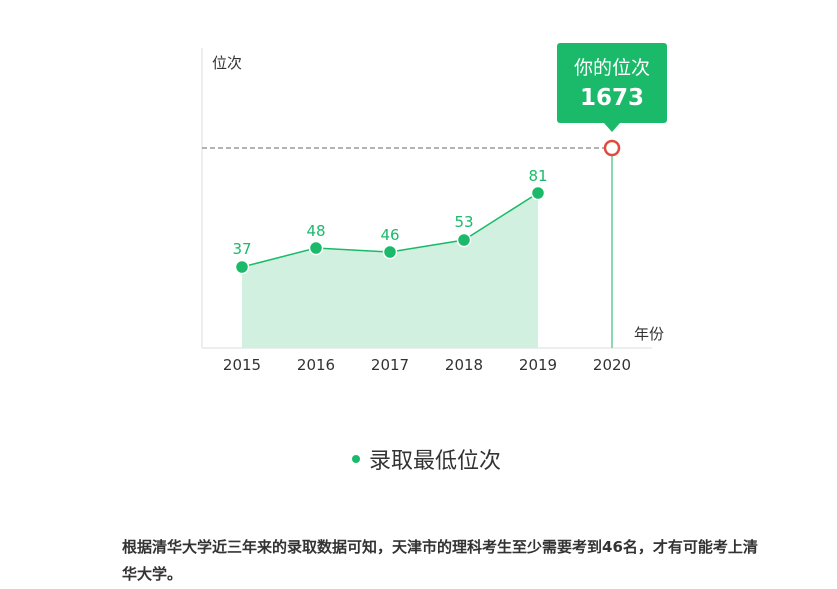  I want to click on data-point-2019, so click(538, 193).